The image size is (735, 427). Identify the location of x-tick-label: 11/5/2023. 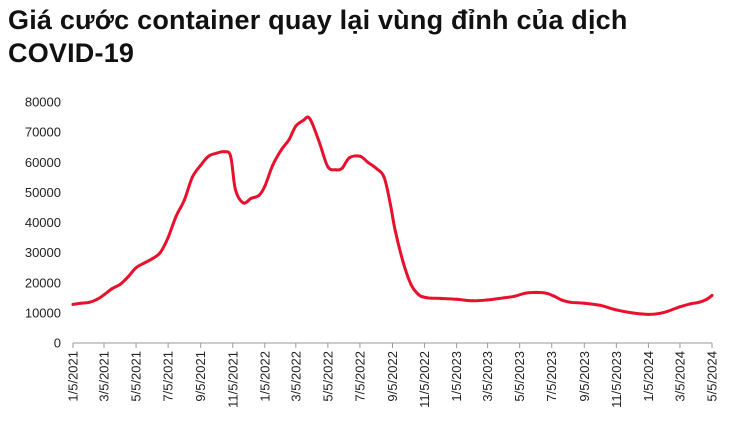
(616, 379).